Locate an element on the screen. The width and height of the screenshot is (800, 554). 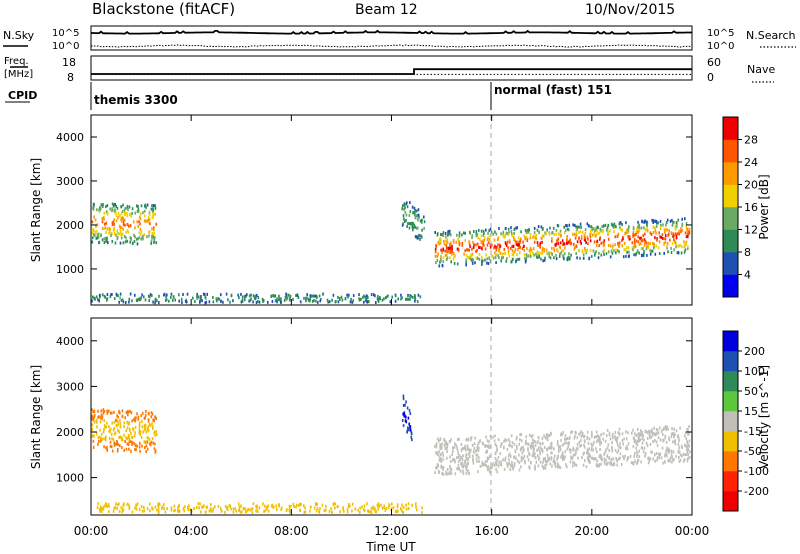
velocity-colorbar-label: Velocity [m s^-1] is located at coordinates (764, 417).